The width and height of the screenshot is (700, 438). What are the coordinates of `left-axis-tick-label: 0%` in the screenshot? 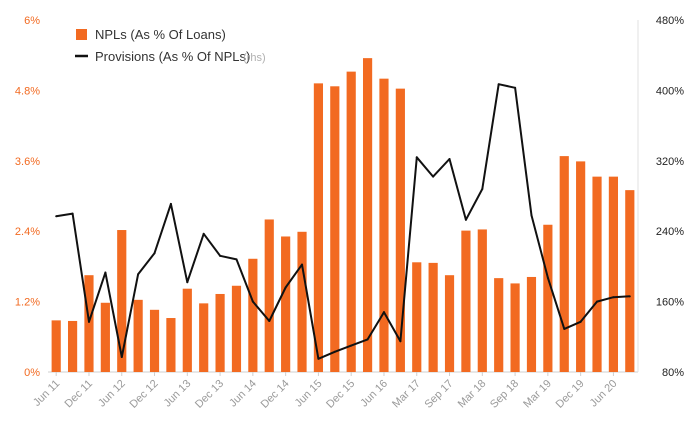 It's located at (32, 373).